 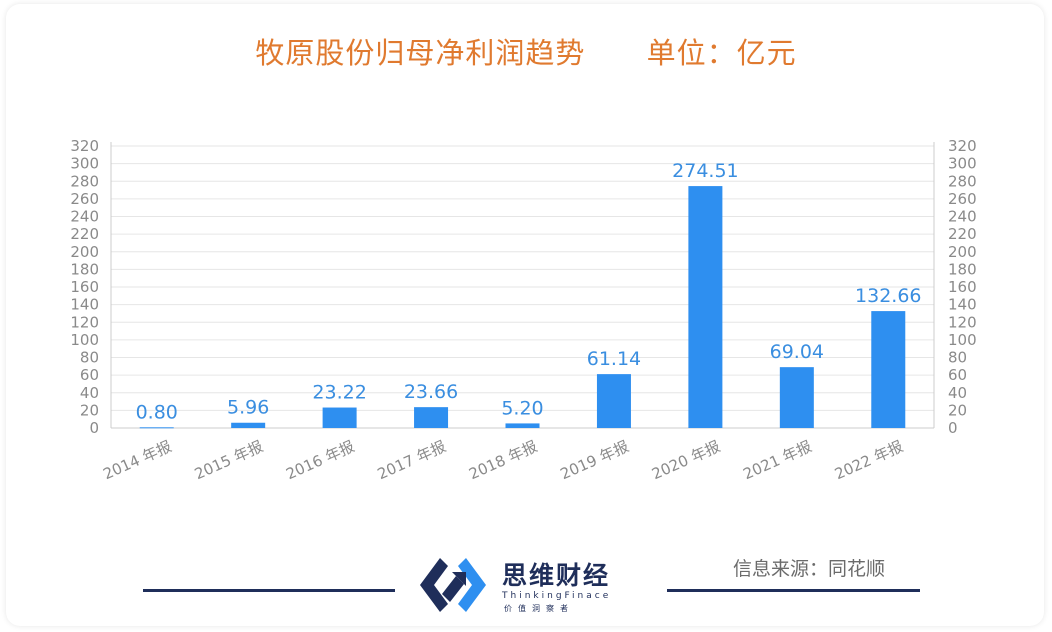 I want to click on y-tick-label-right: 300, so click(x=962, y=164).